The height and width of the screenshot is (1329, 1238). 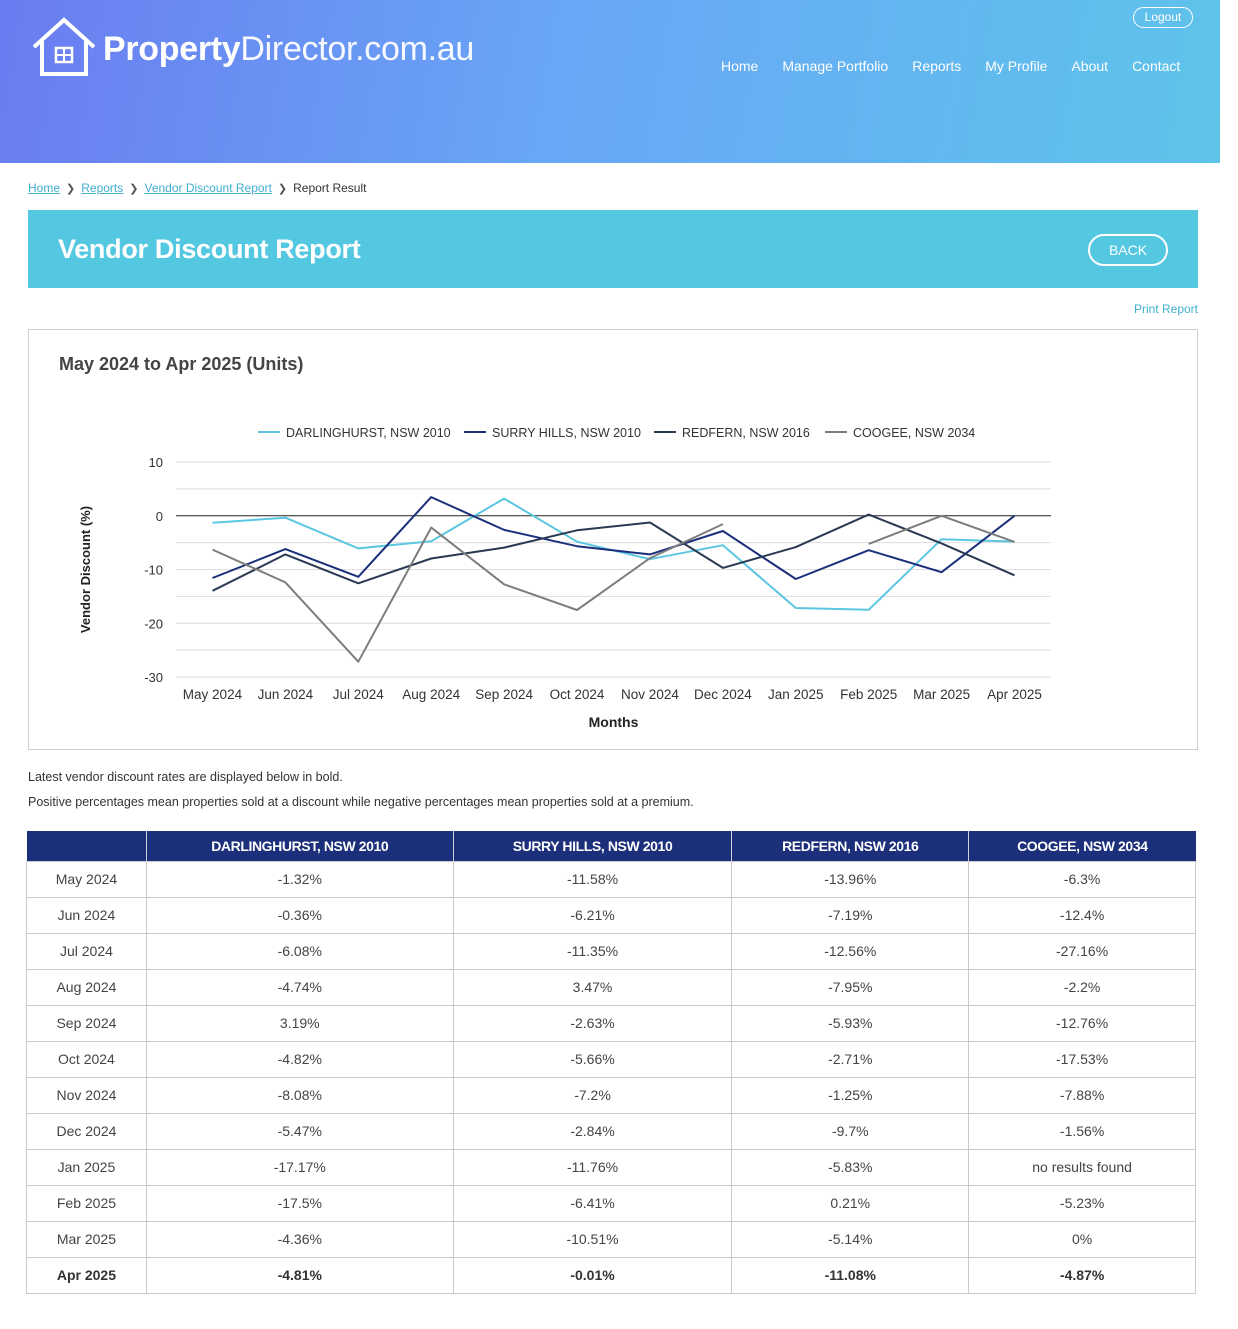 What do you see at coordinates (299, 1131) in the screenshot?
I see `table-cell-value: -5.47%` at bounding box center [299, 1131].